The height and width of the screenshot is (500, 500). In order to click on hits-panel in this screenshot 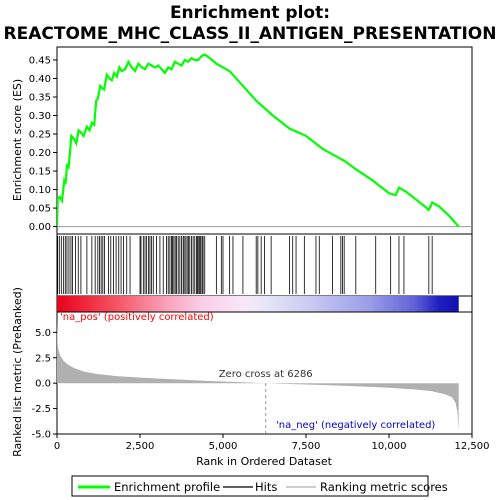, I will do `click(264, 265)`.